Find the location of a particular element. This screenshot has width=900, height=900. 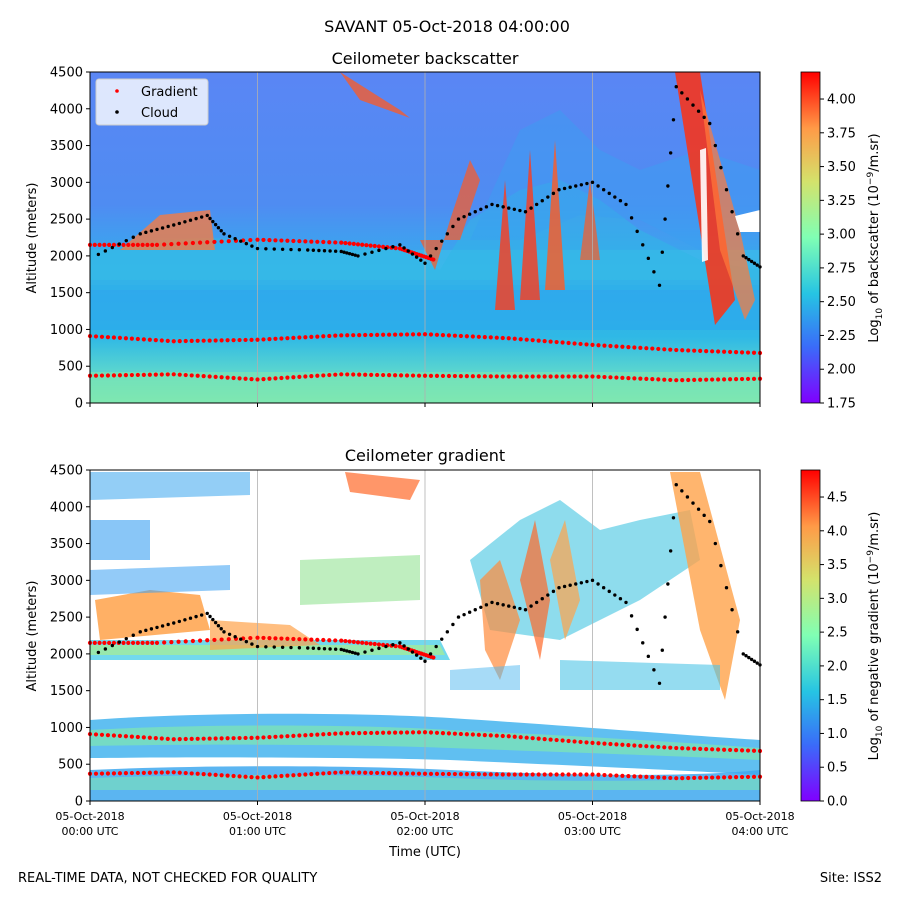

xtick-label: 00:00 UTC is located at coordinates (89, 831).